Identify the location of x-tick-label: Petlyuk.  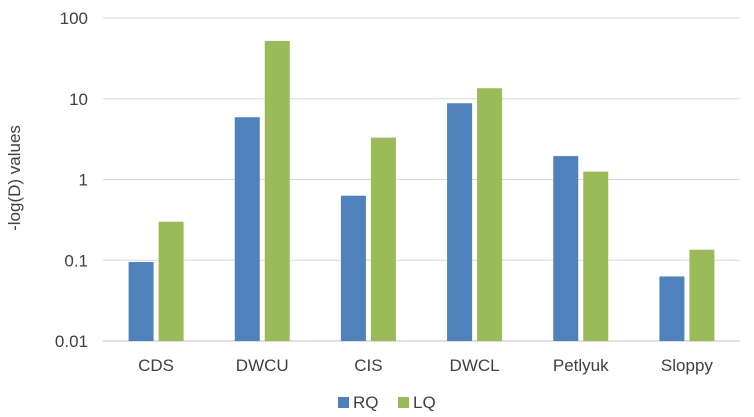
(581, 365).